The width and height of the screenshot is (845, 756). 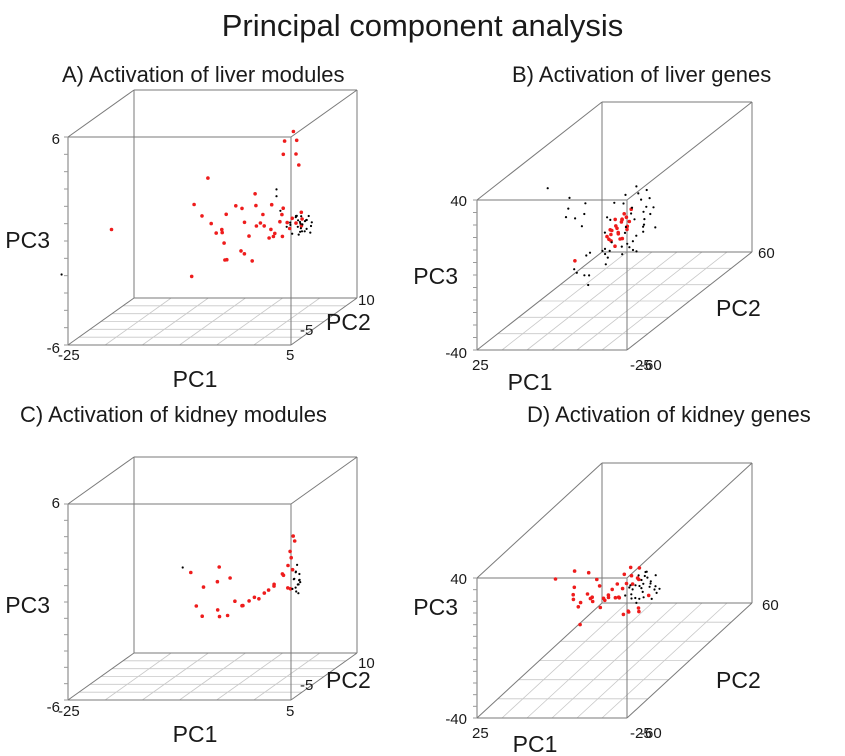 What do you see at coordinates (480, 365) in the screenshot?
I see `x-tick-label: 25` at bounding box center [480, 365].